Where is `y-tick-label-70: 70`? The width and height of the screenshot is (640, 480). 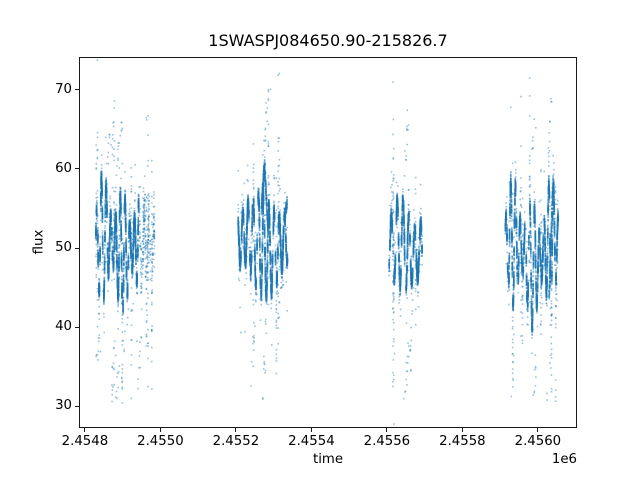
y-tick-label-70: 70 is located at coordinates (63, 89).